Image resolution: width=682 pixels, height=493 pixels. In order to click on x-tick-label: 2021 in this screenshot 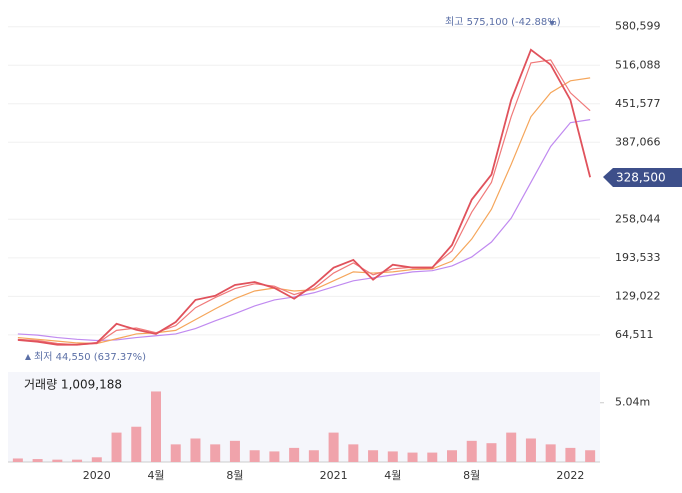, I will do `click(334, 475)`.